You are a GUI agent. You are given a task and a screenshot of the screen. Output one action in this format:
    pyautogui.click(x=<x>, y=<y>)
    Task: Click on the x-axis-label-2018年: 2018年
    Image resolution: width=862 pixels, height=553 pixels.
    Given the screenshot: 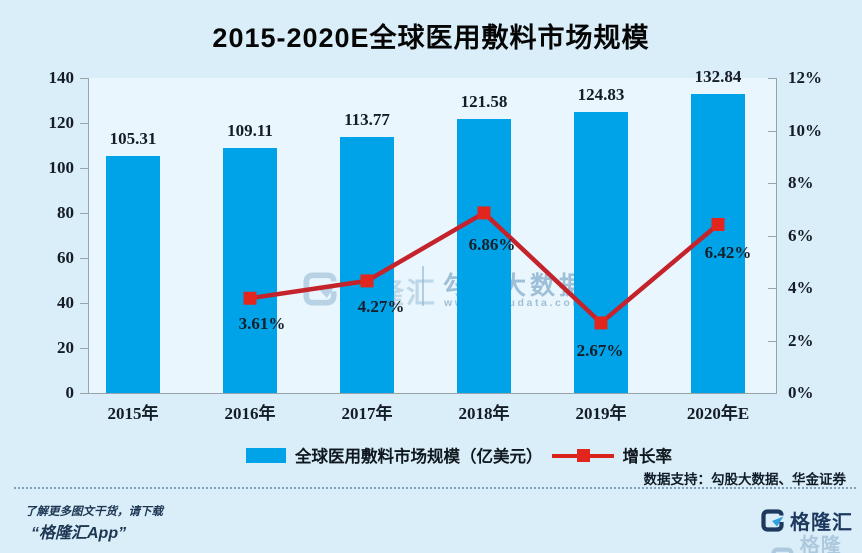 What is the action you would take?
    pyautogui.click(x=484, y=413)
    